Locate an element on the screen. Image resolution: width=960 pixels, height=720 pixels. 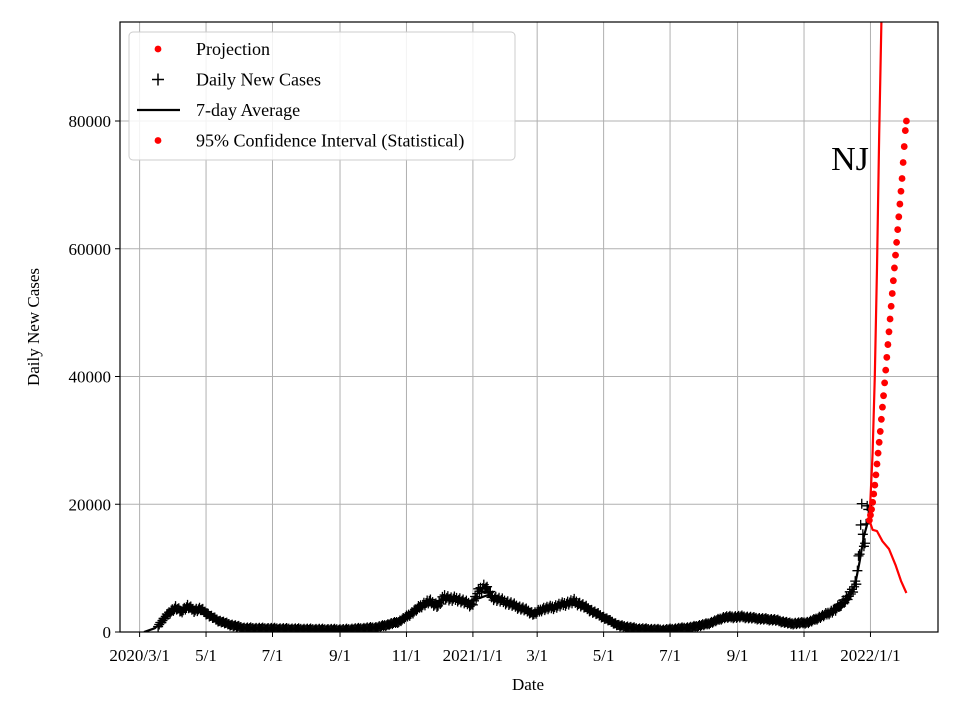
legend-item: Projection is located at coordinates (212, 49).